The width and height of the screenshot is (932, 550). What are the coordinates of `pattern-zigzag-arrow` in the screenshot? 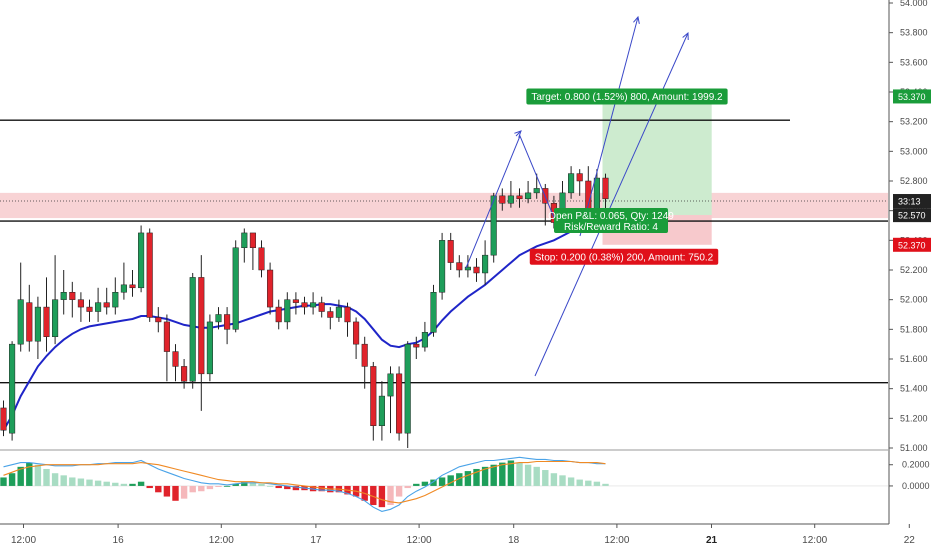 It's located at (518, 133).